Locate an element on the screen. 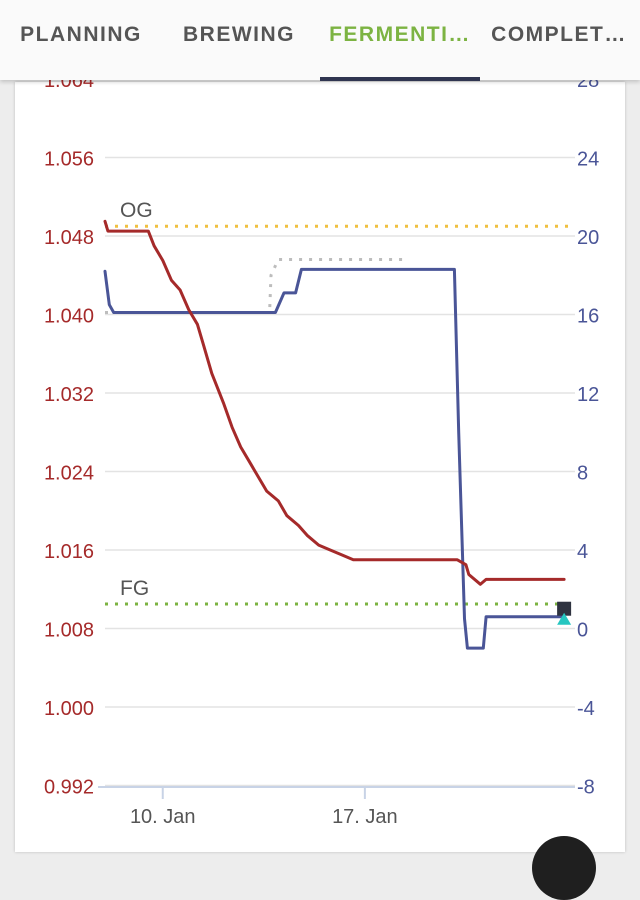 The height and width of the screenshot is (900, 640). right-axis-tick-label: -8 is located at coordinates (586, 788).